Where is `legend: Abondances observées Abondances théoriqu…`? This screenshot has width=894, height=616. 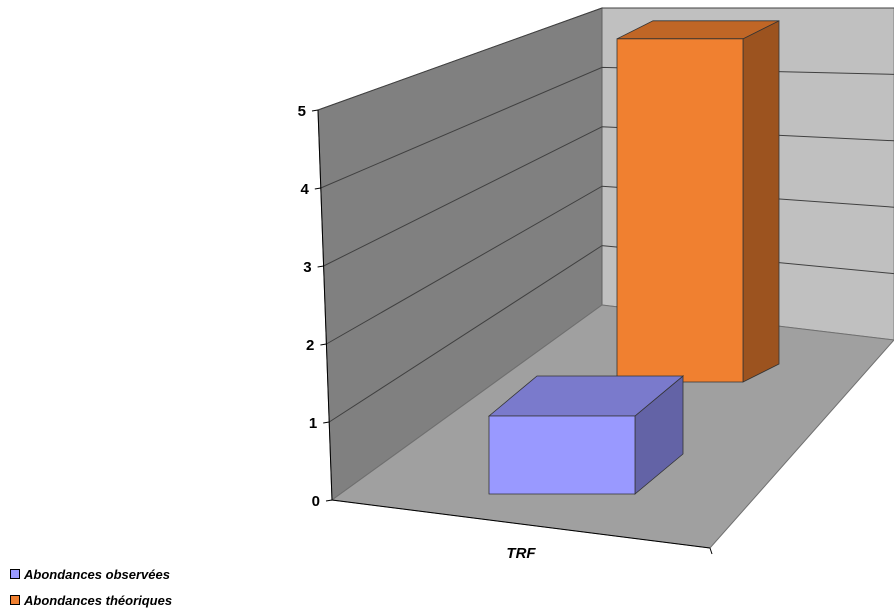
legend: Abondances observées Abondances théoriqu… is located at coordinates (91, 590).